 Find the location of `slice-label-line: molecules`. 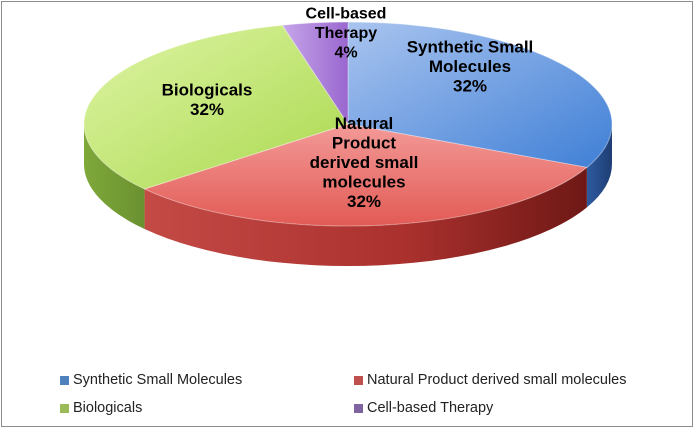

slice-label-line: molecules is located at coordinates (363, 182).